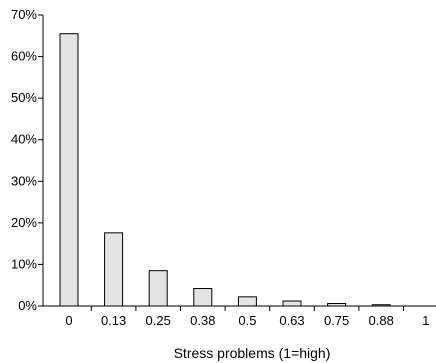 This screenshot has width=436, height=363. I want to click on x-tick-label: 0, so click(68, 320).